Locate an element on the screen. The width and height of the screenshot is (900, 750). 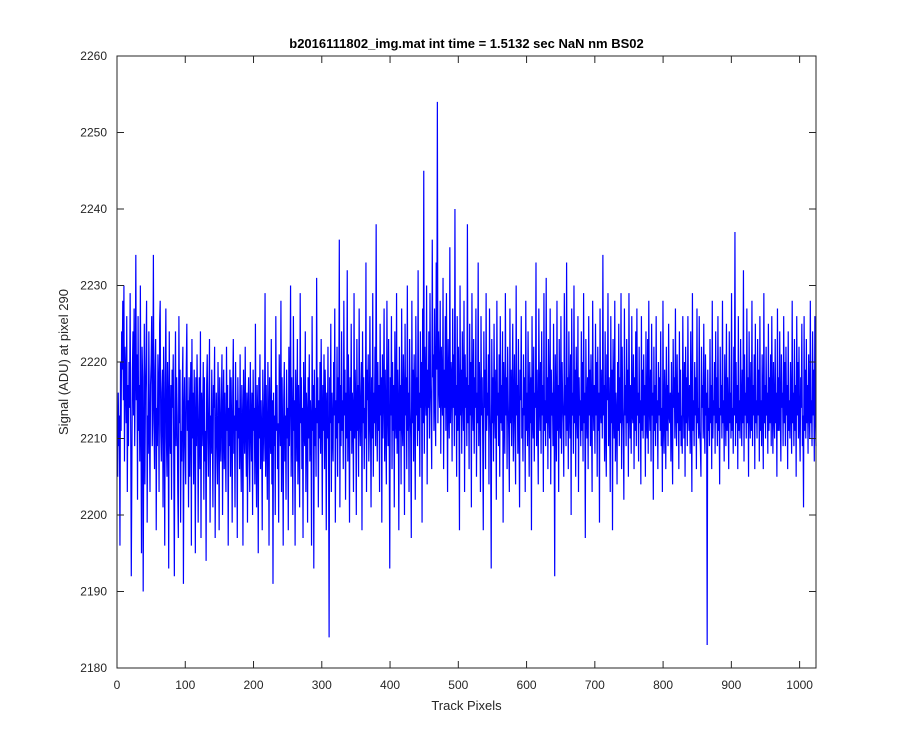
x-tick-label: 0 is located at coordinates (117, 685).